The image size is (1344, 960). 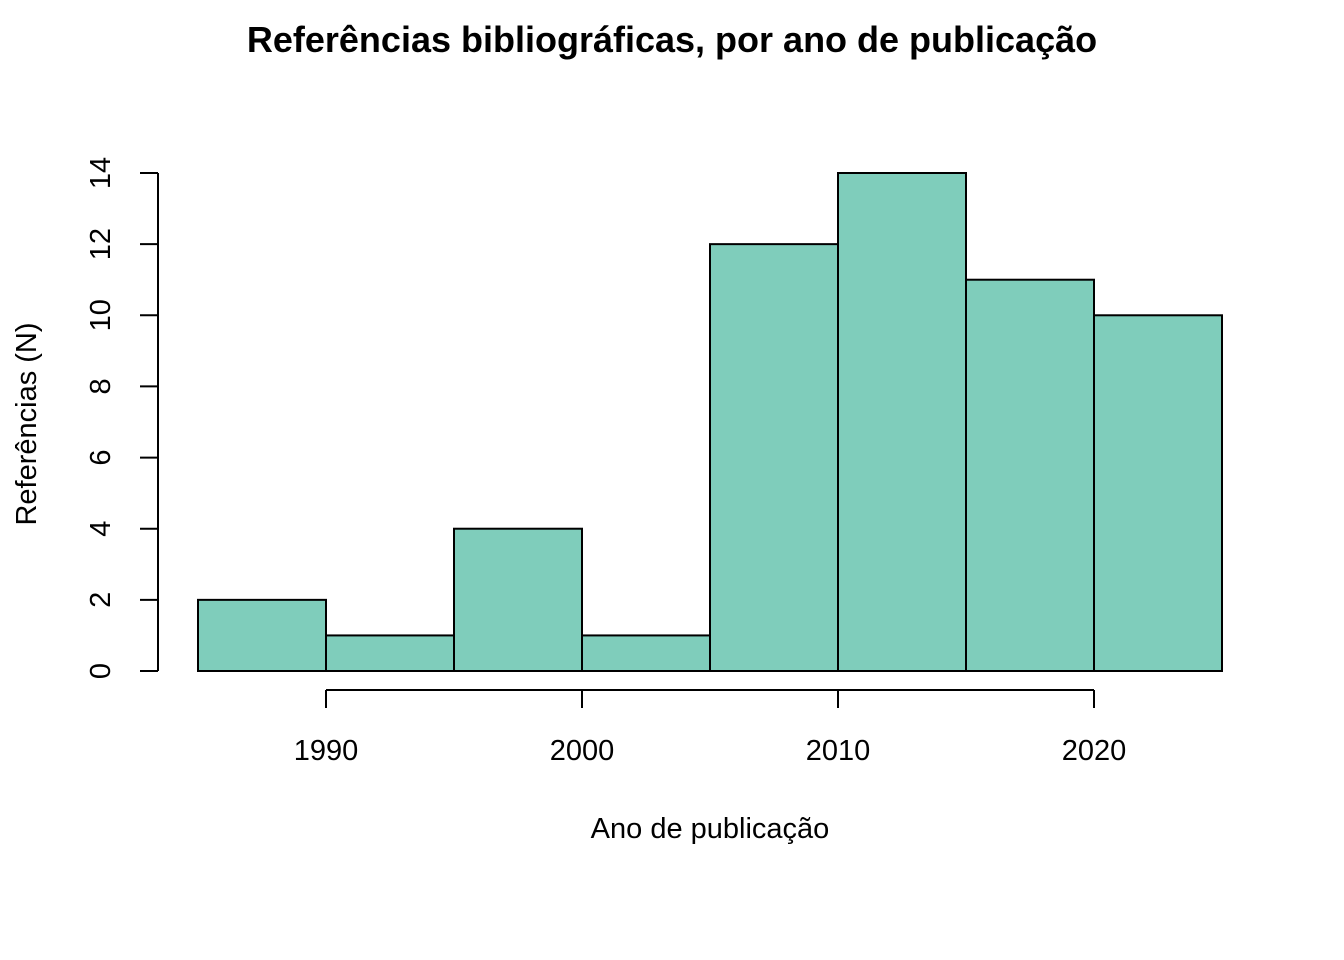 What do you see at coordinates (326, 751) in the screenshot?
I see `x-tick-label: 1990` at bounding box center [326, 751].